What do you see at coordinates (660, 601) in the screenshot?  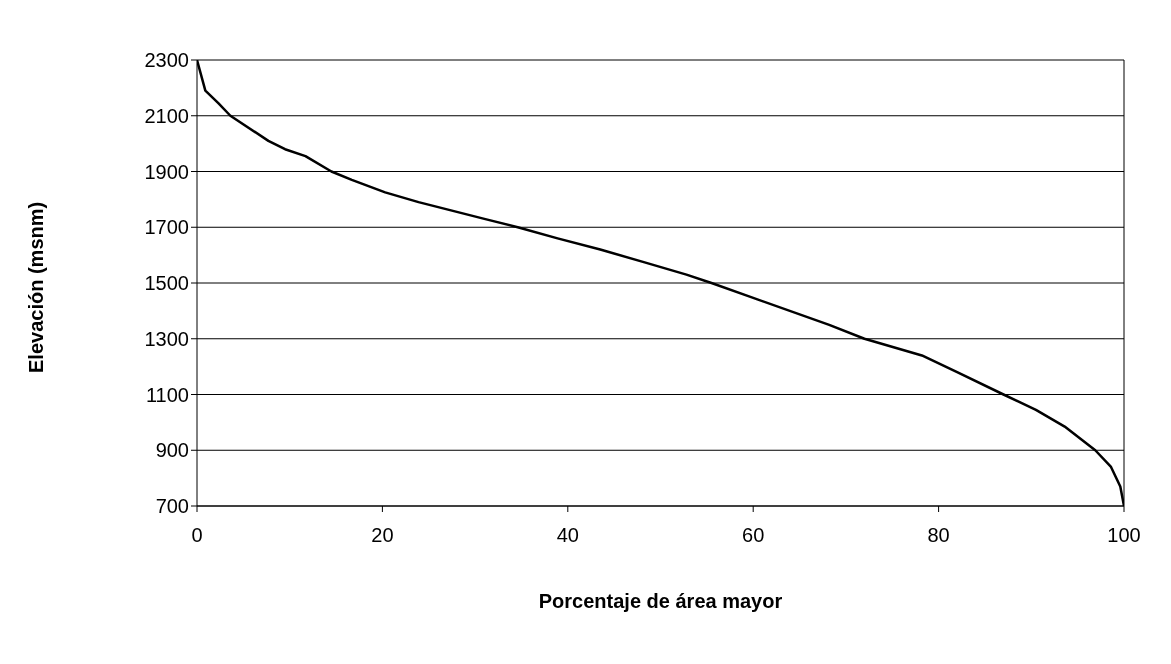 I see `x-axis-title: Porcentaje de área mayor` at bounding box center [660, 601].